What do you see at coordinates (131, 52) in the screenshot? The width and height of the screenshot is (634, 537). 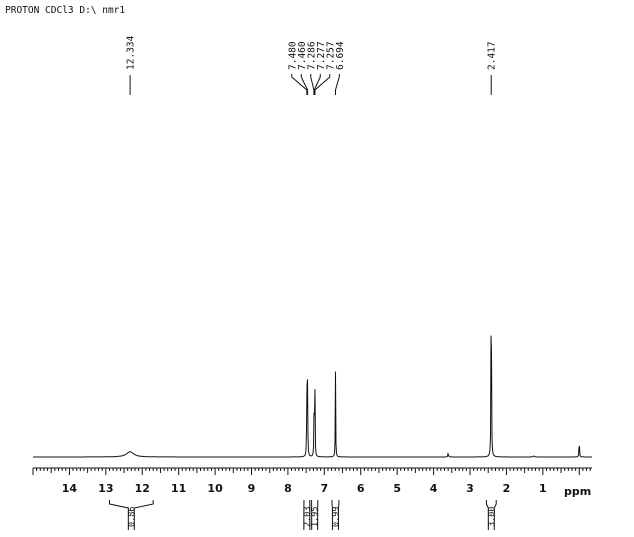 I see `peak-label: 12.334` at bounding box center [131, 52].